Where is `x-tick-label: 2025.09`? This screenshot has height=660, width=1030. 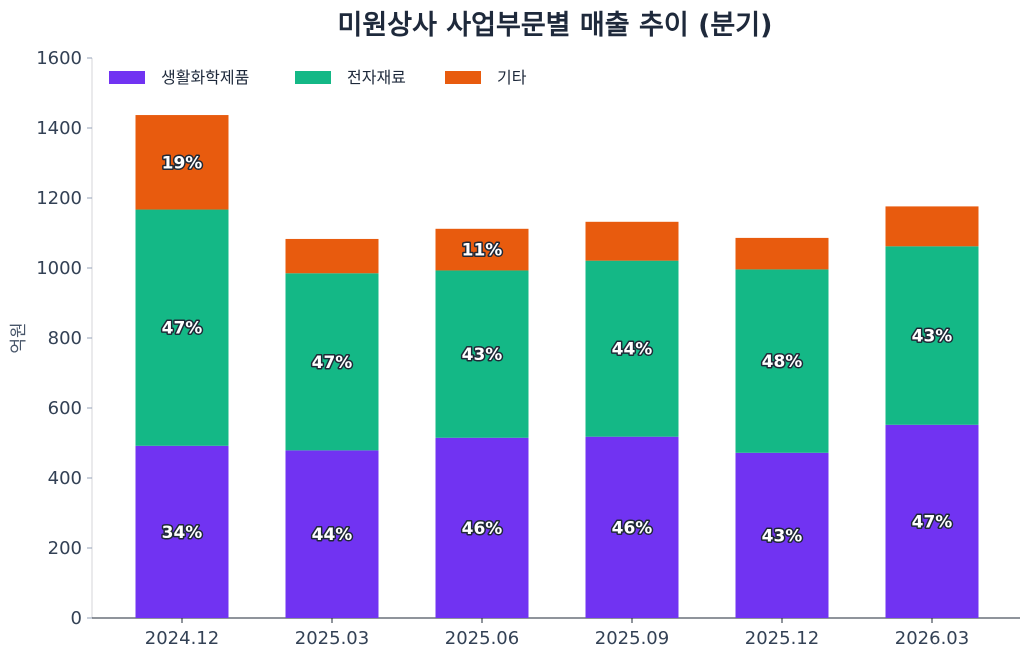 x-tick-label: 2025.09 is located at coordinates (632, 638).